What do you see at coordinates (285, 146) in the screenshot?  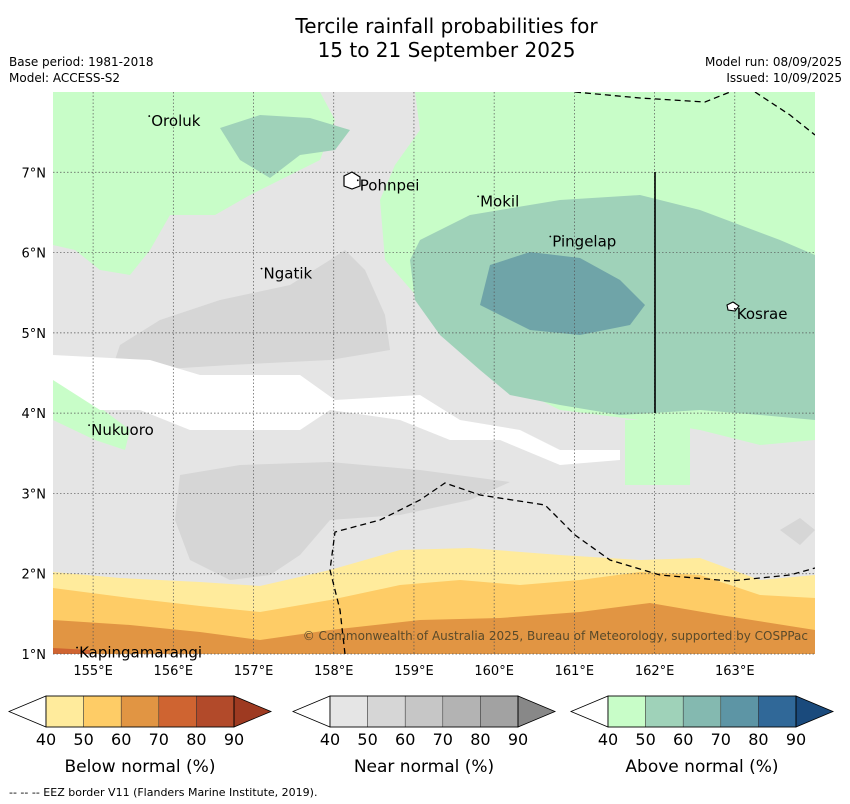 I see `above-normal-60-north` at bounding box center [285, 146].